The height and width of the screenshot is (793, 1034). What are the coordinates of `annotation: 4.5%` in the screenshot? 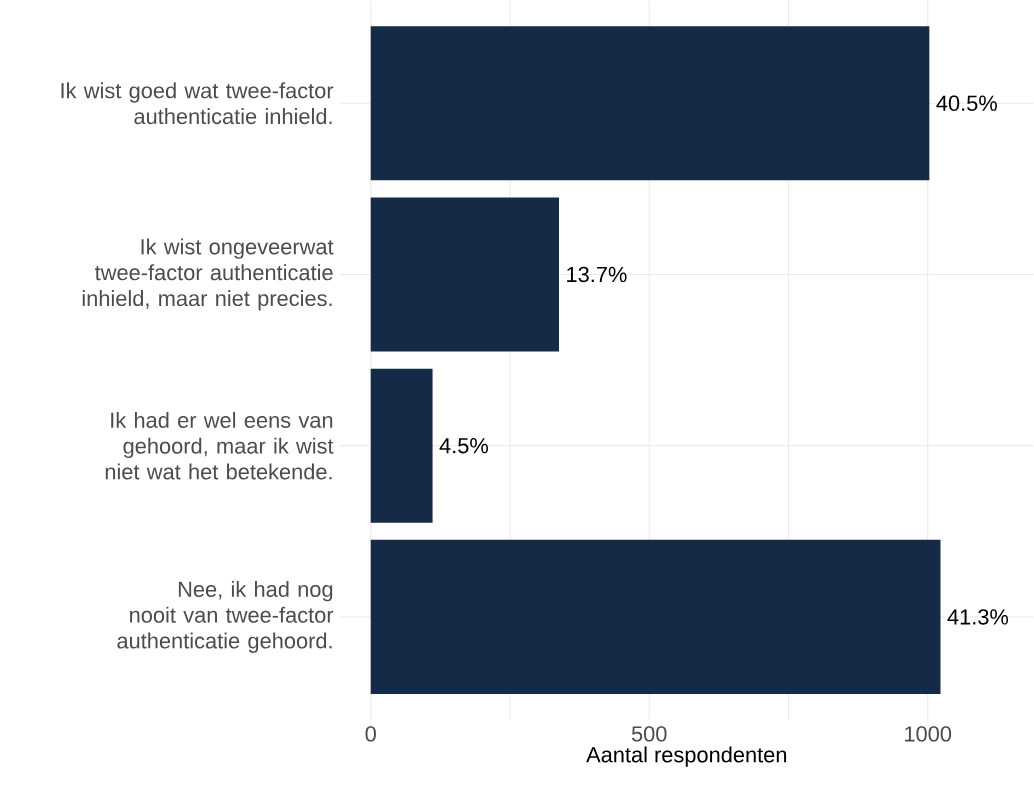 It's located at (463, 445).